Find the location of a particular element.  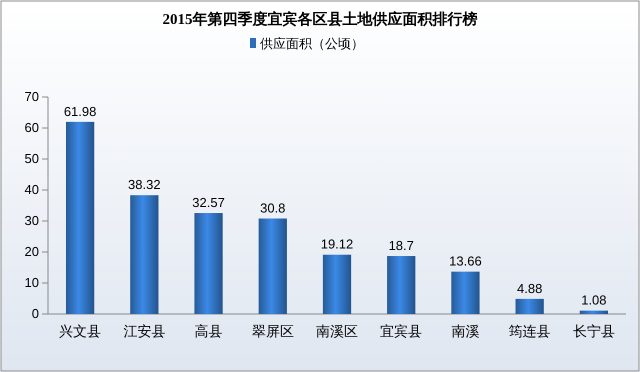

y-tick-label: 60 is located at coordinates (31, 128).